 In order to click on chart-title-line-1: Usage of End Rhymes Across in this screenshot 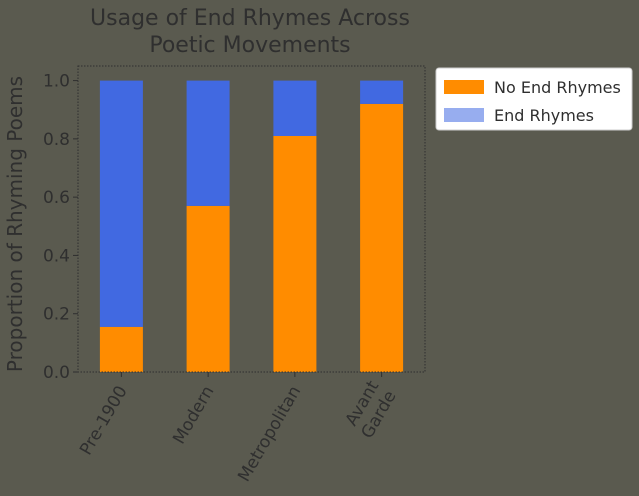, I will do `click(250, 18)`.